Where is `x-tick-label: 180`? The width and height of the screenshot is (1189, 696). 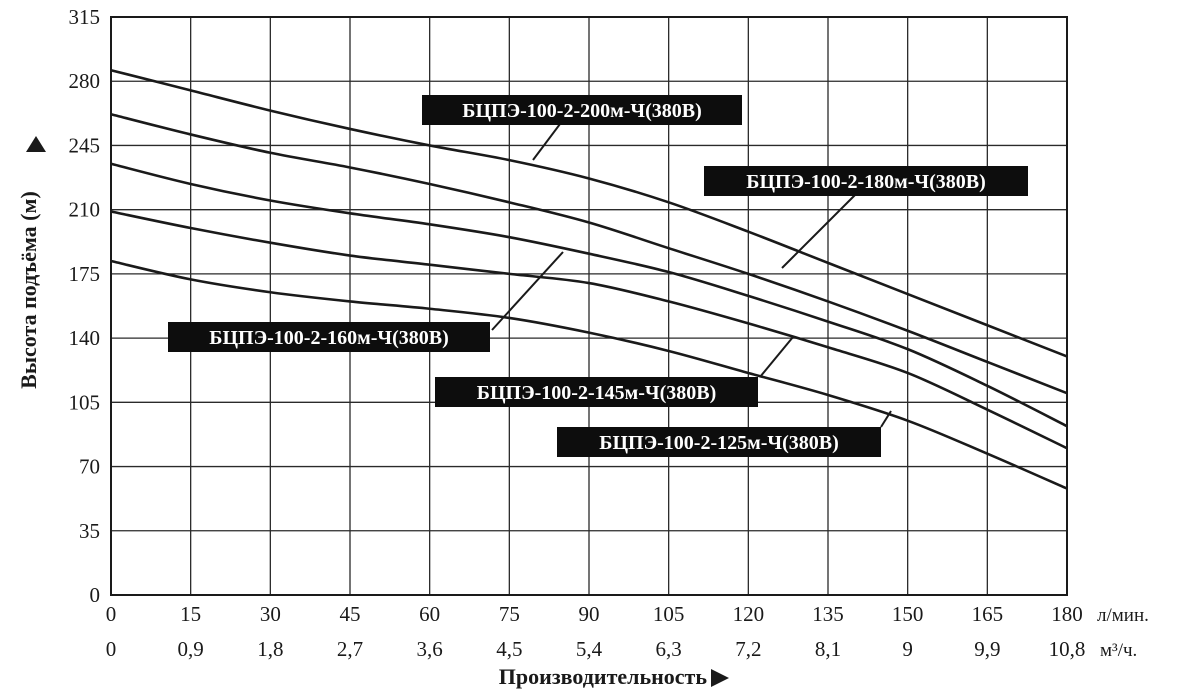 x-tick-label: 180 is located at coordinates (1067, 614).